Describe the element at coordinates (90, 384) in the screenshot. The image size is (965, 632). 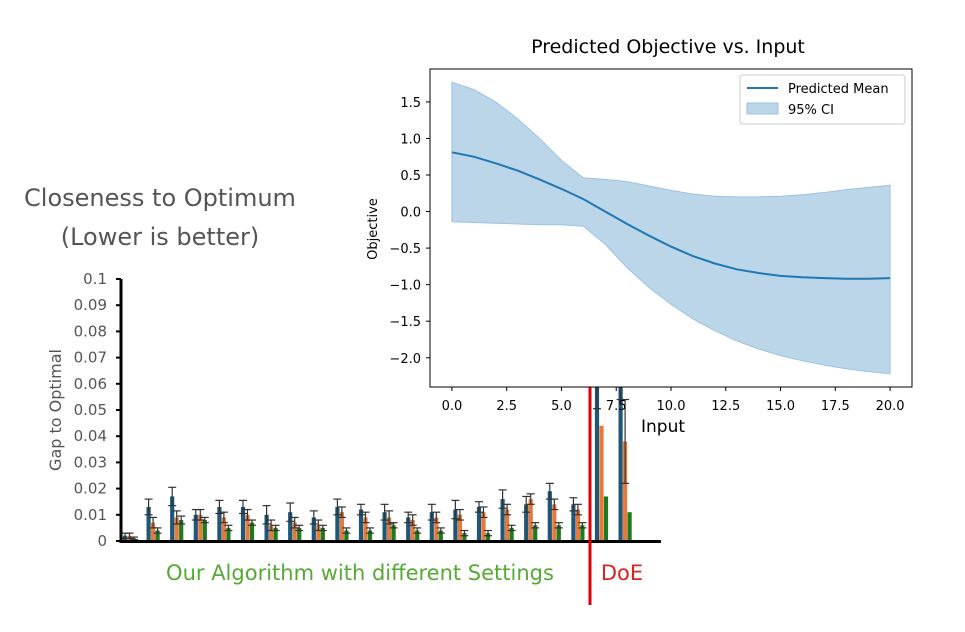
I see `bar-y-tick-label: 0.06` at that location.